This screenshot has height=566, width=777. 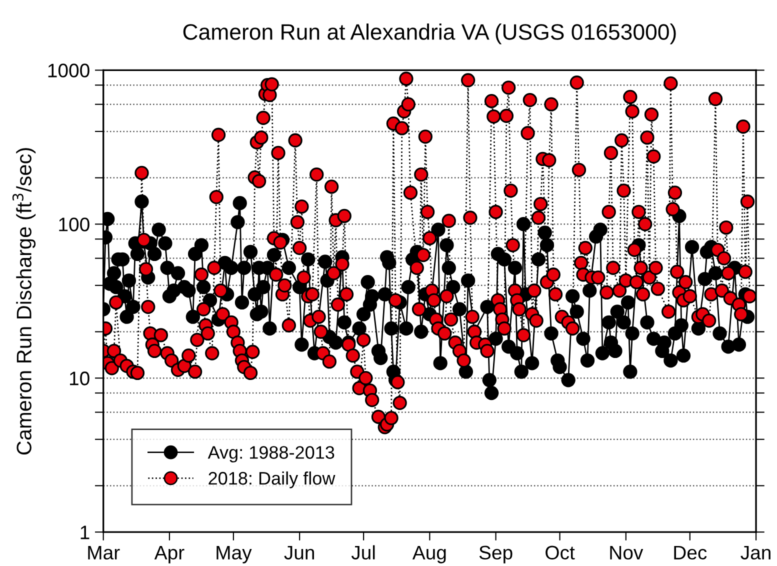 What do you see at coordinates (69, 71) in the screenshot?
I see `y-tick-label: 1000` at bounding box center [69, 71].